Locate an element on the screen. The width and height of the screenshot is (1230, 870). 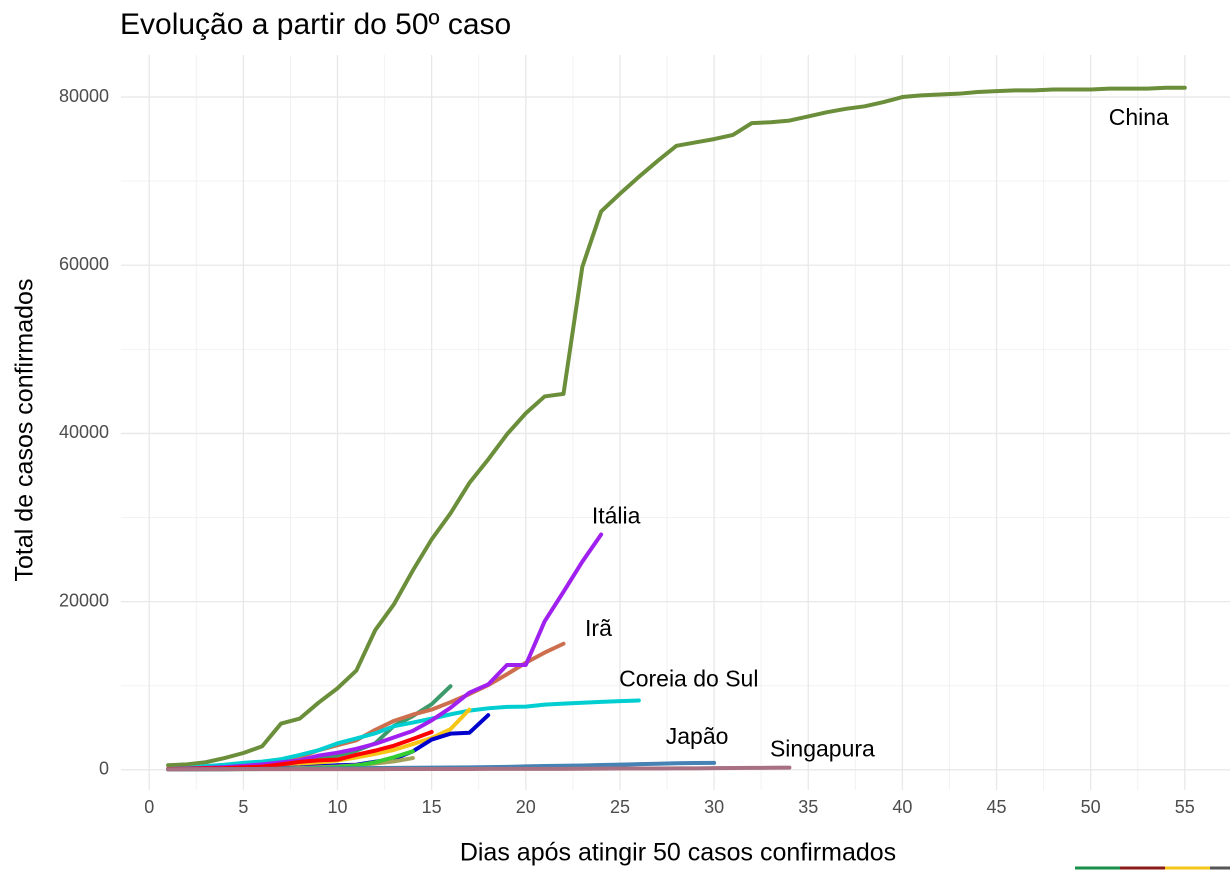
x-tick-label: 20 is located at coordinates (526, 807).